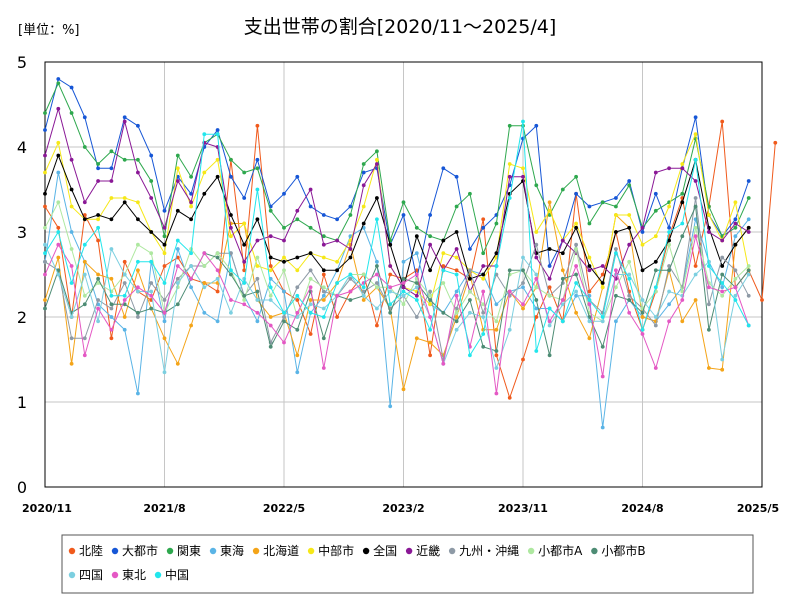 Image resolution: width=800 pixels, height=600 pixels. I want to click on legend-label: 関東, so click(189, 551).